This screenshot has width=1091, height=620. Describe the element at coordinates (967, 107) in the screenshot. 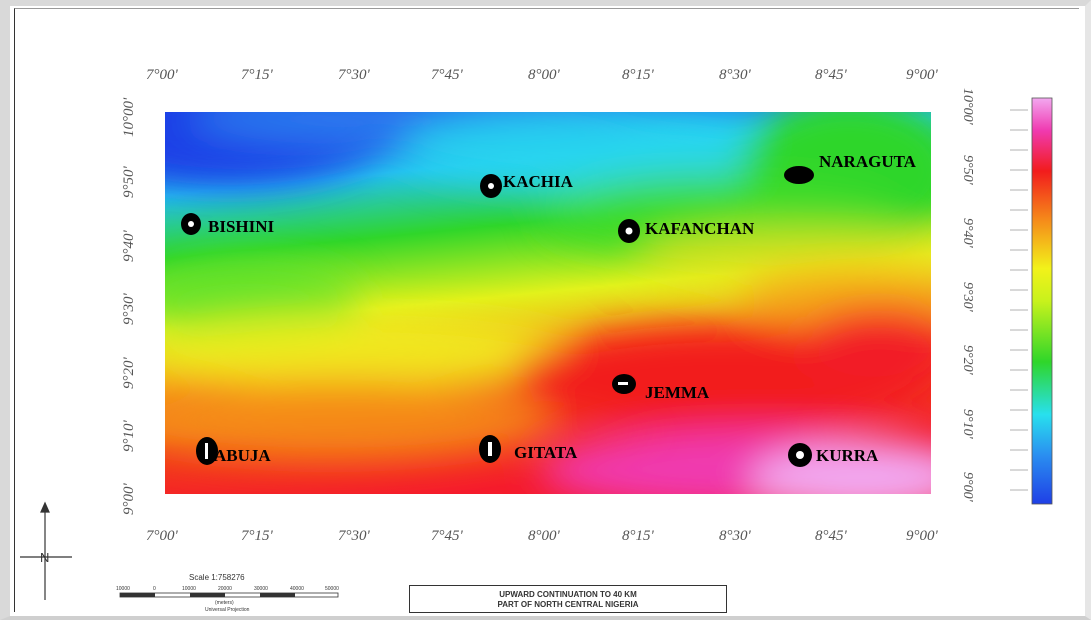

I see `lat-label-right: 10°00'` at that location.